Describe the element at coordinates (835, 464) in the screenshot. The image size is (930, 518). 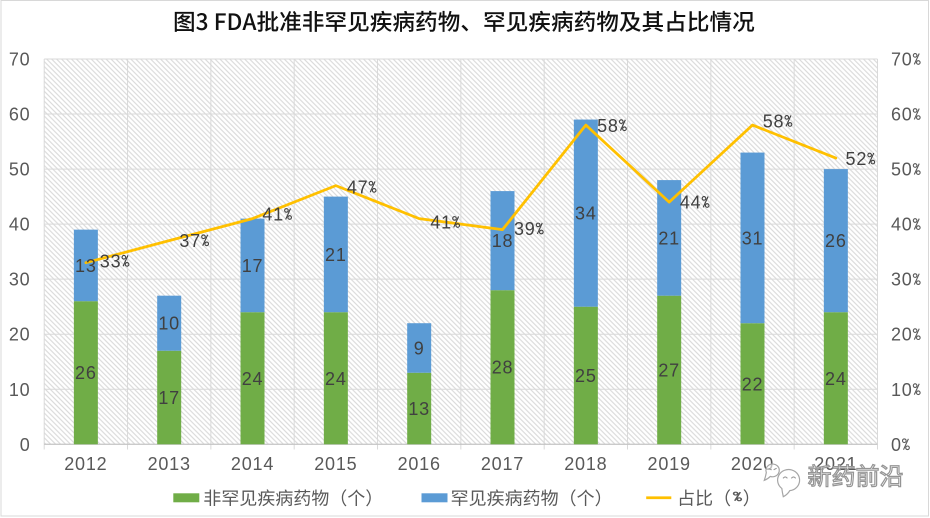
I see `svg-text: 2021` at that location.